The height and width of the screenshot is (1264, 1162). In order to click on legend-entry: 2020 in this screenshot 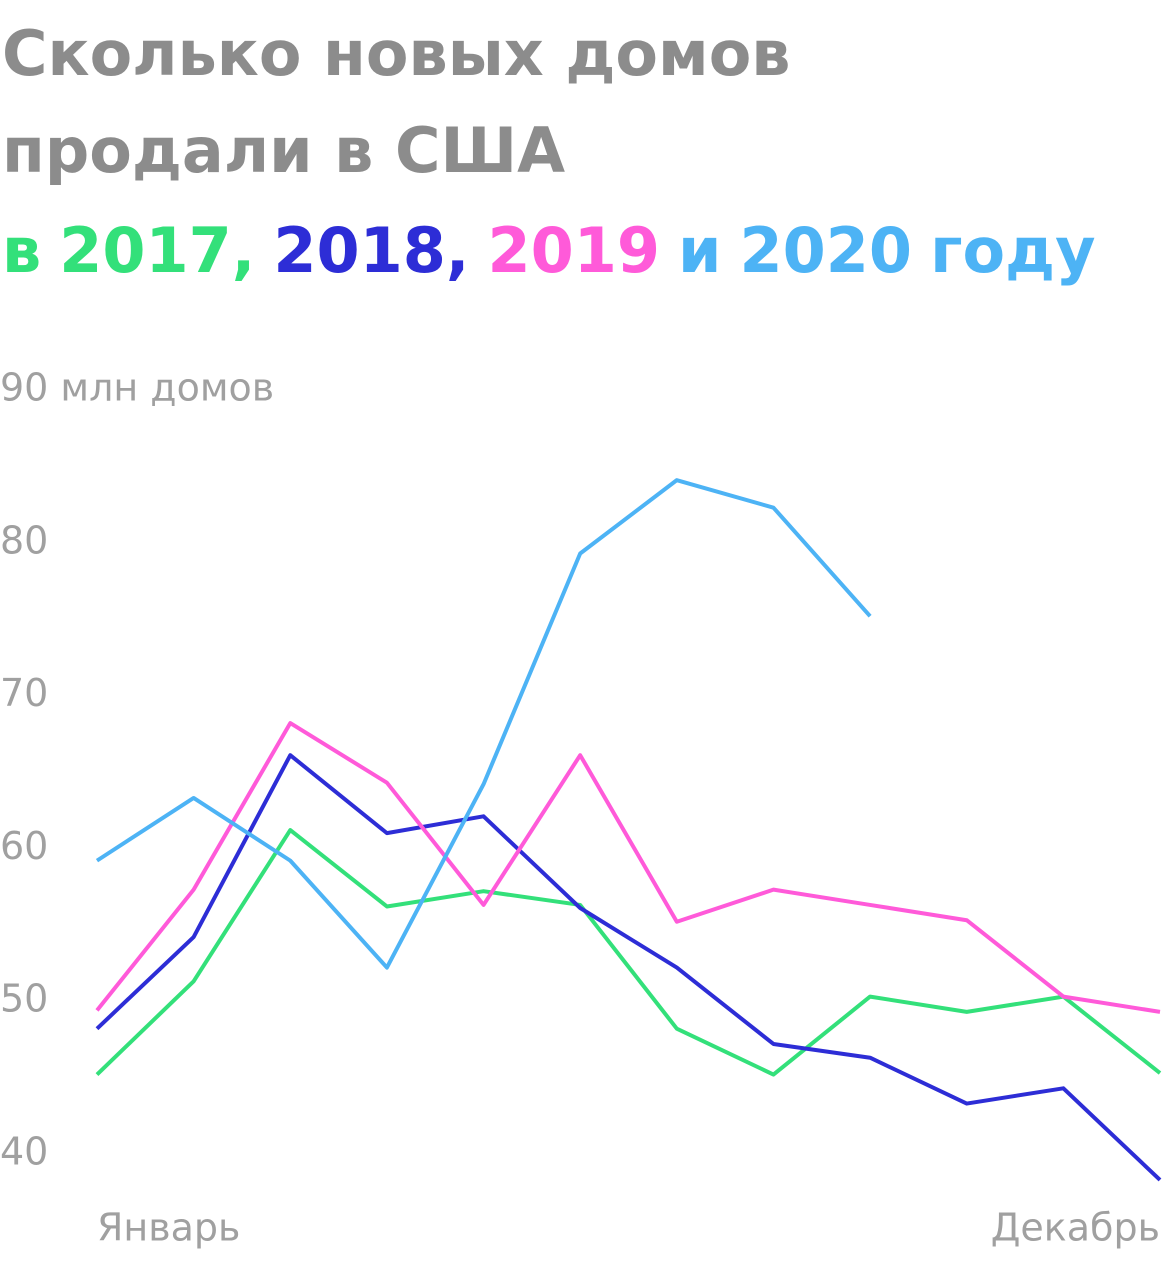, I will do `click(826, 250)`.